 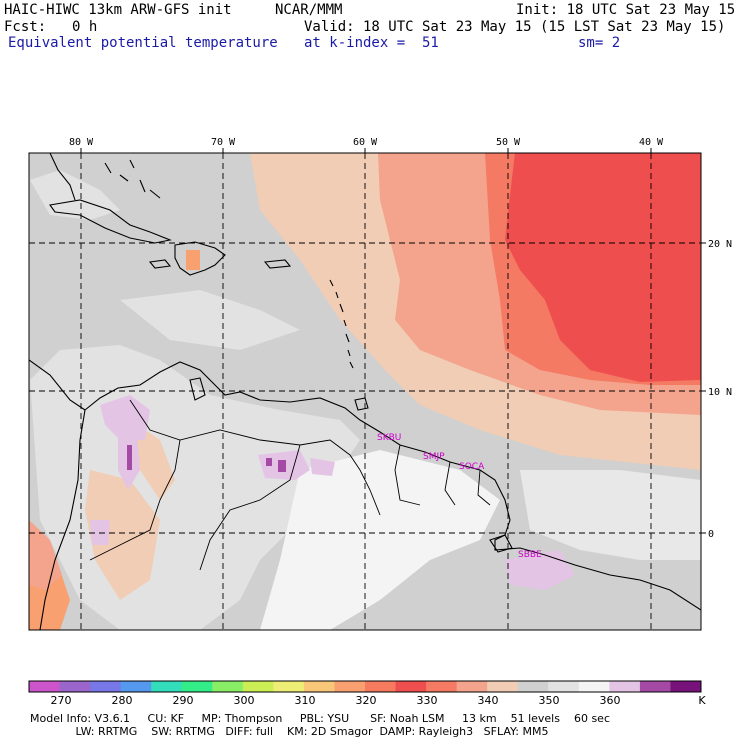 I want to click on fcst-value: 0 h, so click(x=85, y=27).